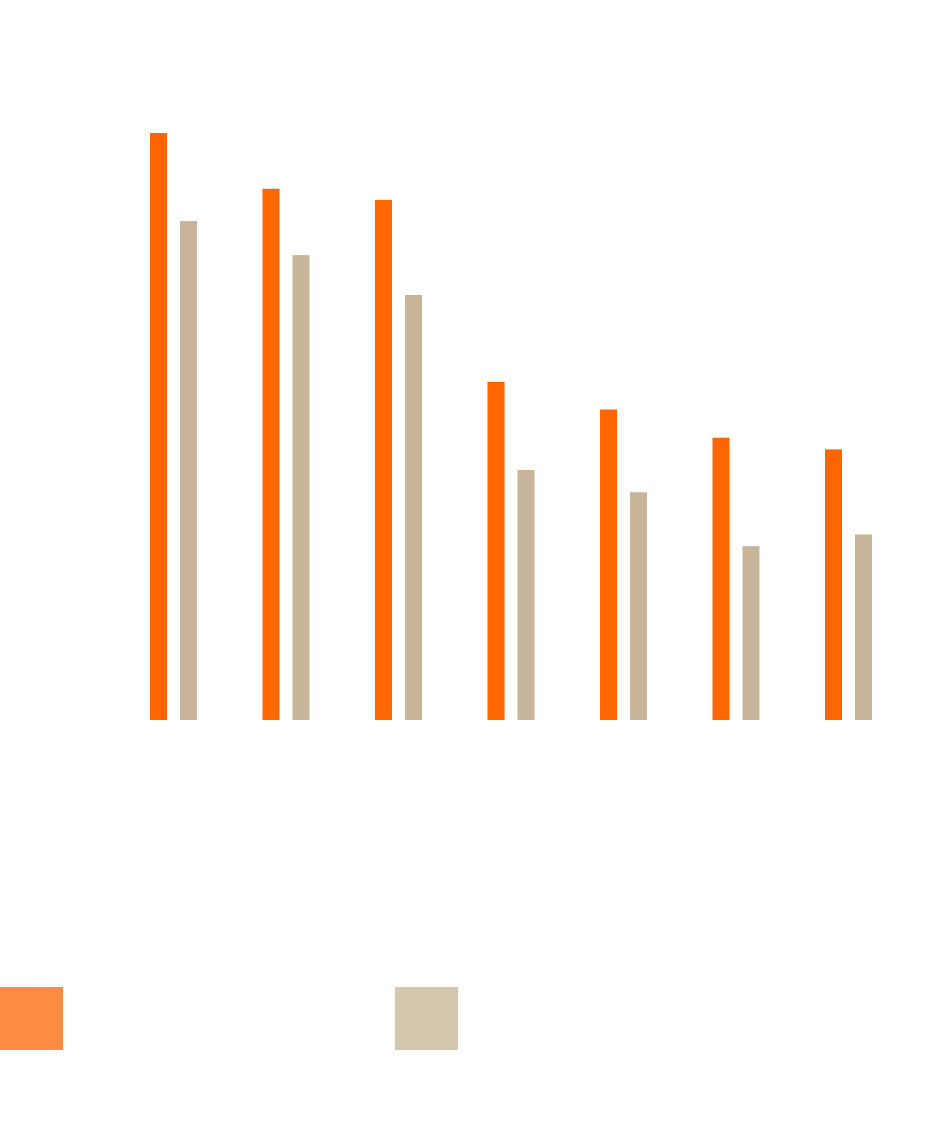 The width and height of the screenshot is (950, 1133). Describe the element at coordinates (188, 470) in the screenshot. I see `bar-series2-group1` at that location.